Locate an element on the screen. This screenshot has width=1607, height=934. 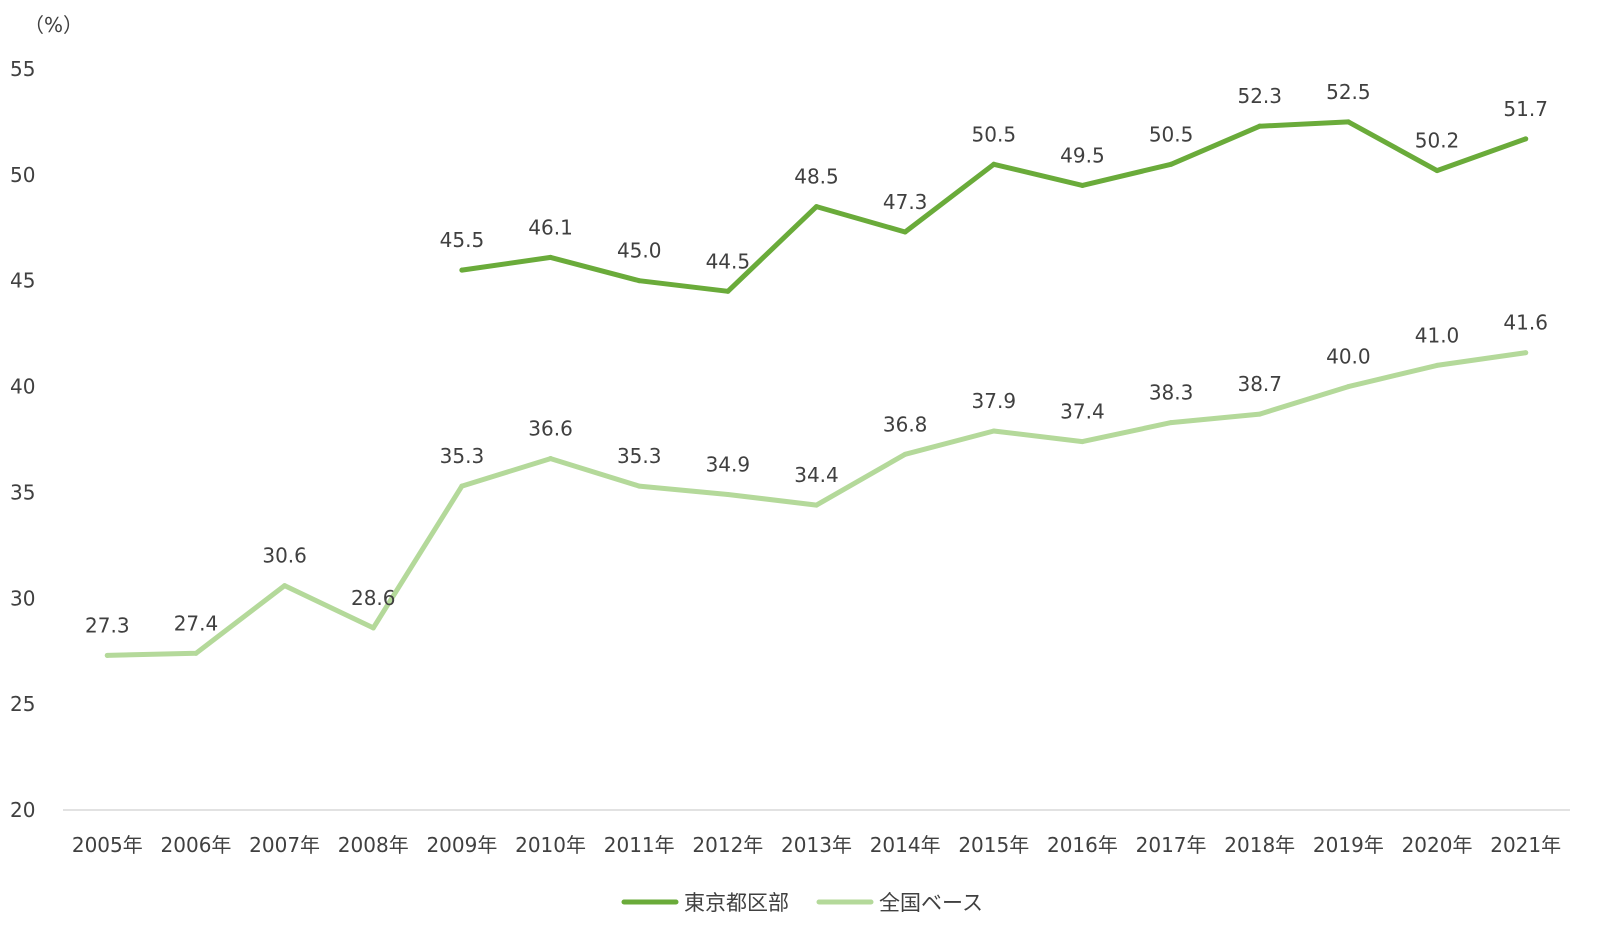
x-tick-label: 2015年 is located at coordinates (993, 845).